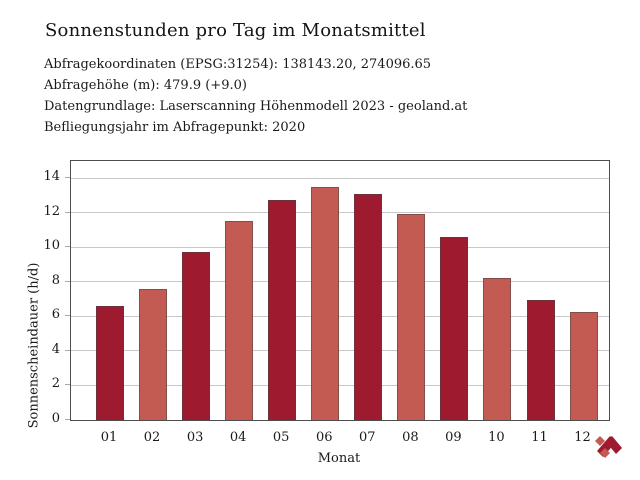 The image size is (640, 480). I want to click on y-axis-title: Sonnenscheindauer (h/d), so click(34, 345).